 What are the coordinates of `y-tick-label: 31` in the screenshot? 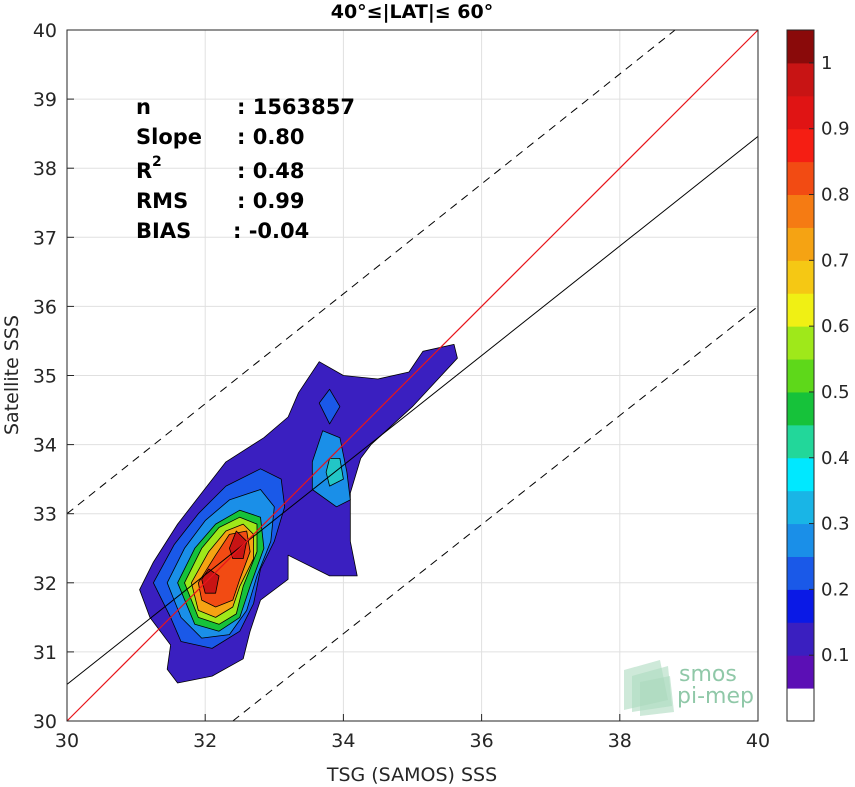 It's located at (45, 653).